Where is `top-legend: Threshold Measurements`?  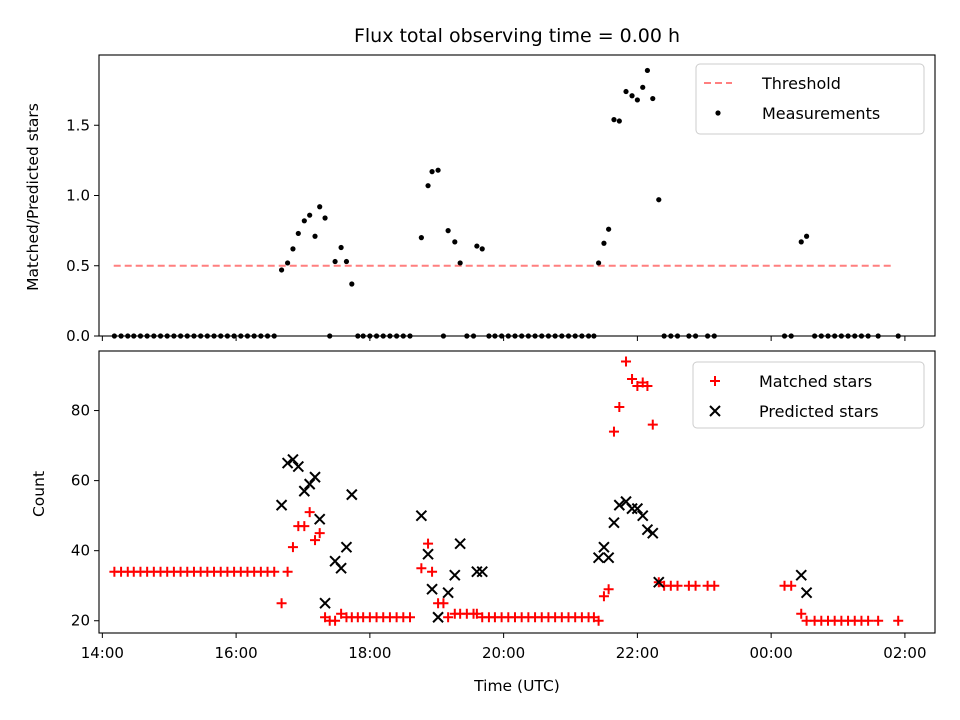
top-legend: Threshold Measurements is located at coordinates (810, 99).